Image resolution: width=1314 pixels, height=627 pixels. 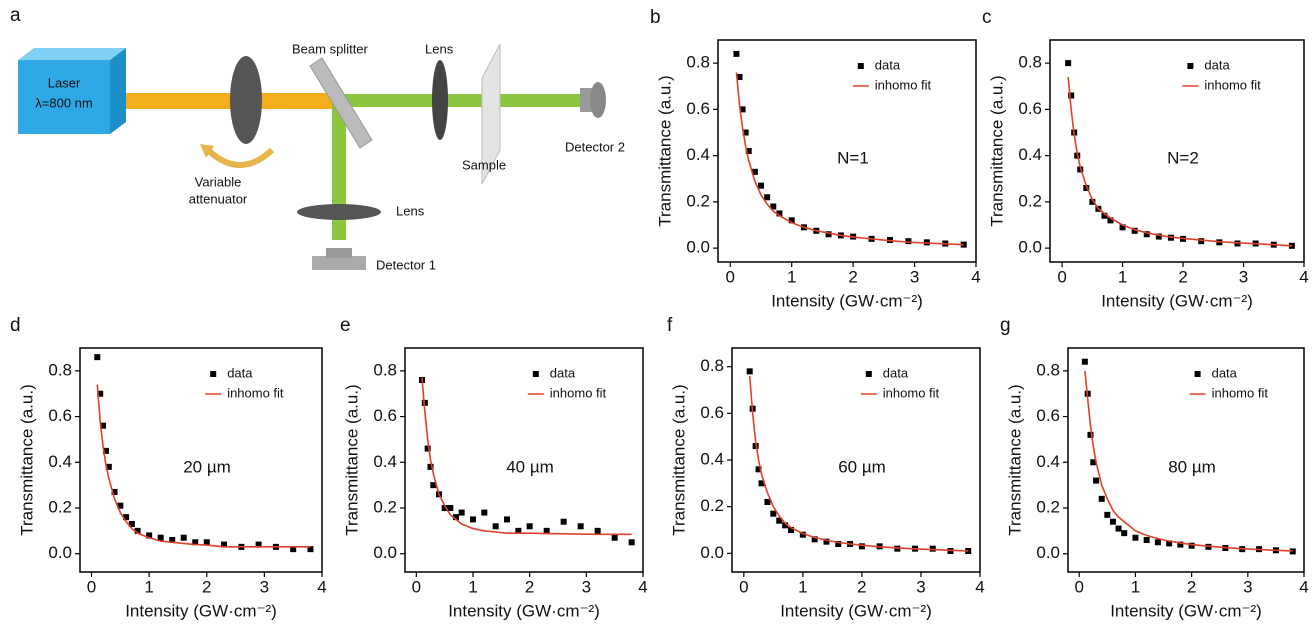 What do you see at coordinates (862, 466) in the screenshot?
I see `annotation: 60 µm` at bounding box center [862, 466].